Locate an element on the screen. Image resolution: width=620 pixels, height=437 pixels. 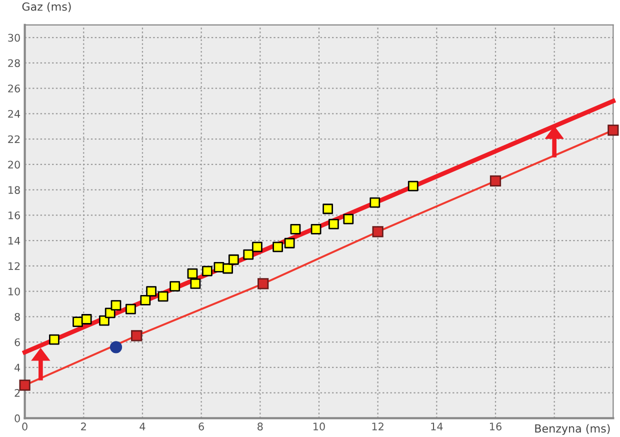
y-tick-label: 14 is located at coordinates (14, 240).